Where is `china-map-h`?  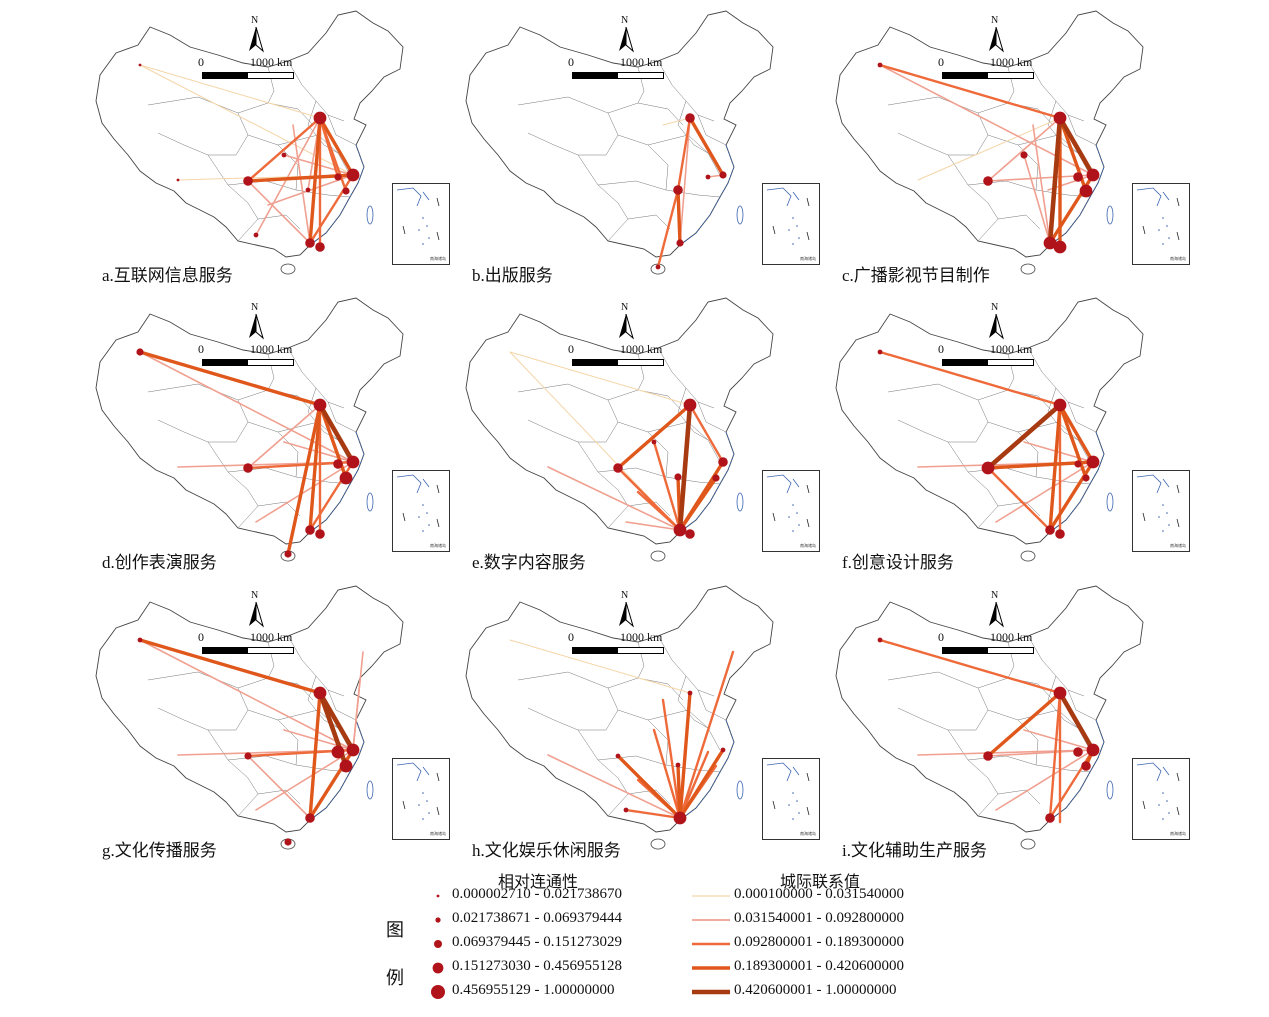 china-map-h is located at coordinates (619, 717).